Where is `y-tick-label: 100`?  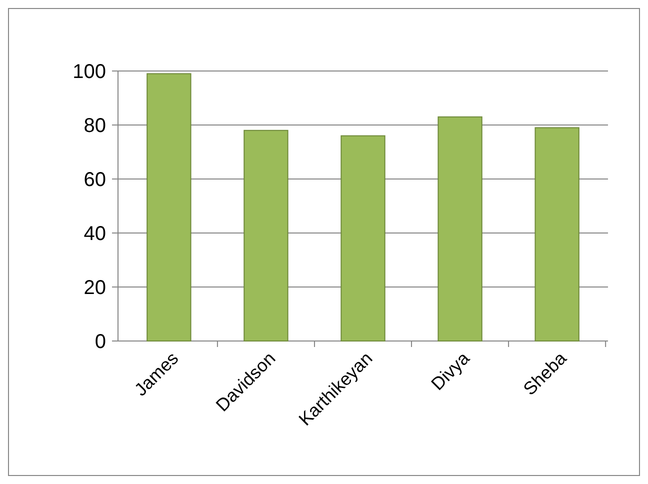 y-tick-label: 100 is located at coordinates (89, 72).